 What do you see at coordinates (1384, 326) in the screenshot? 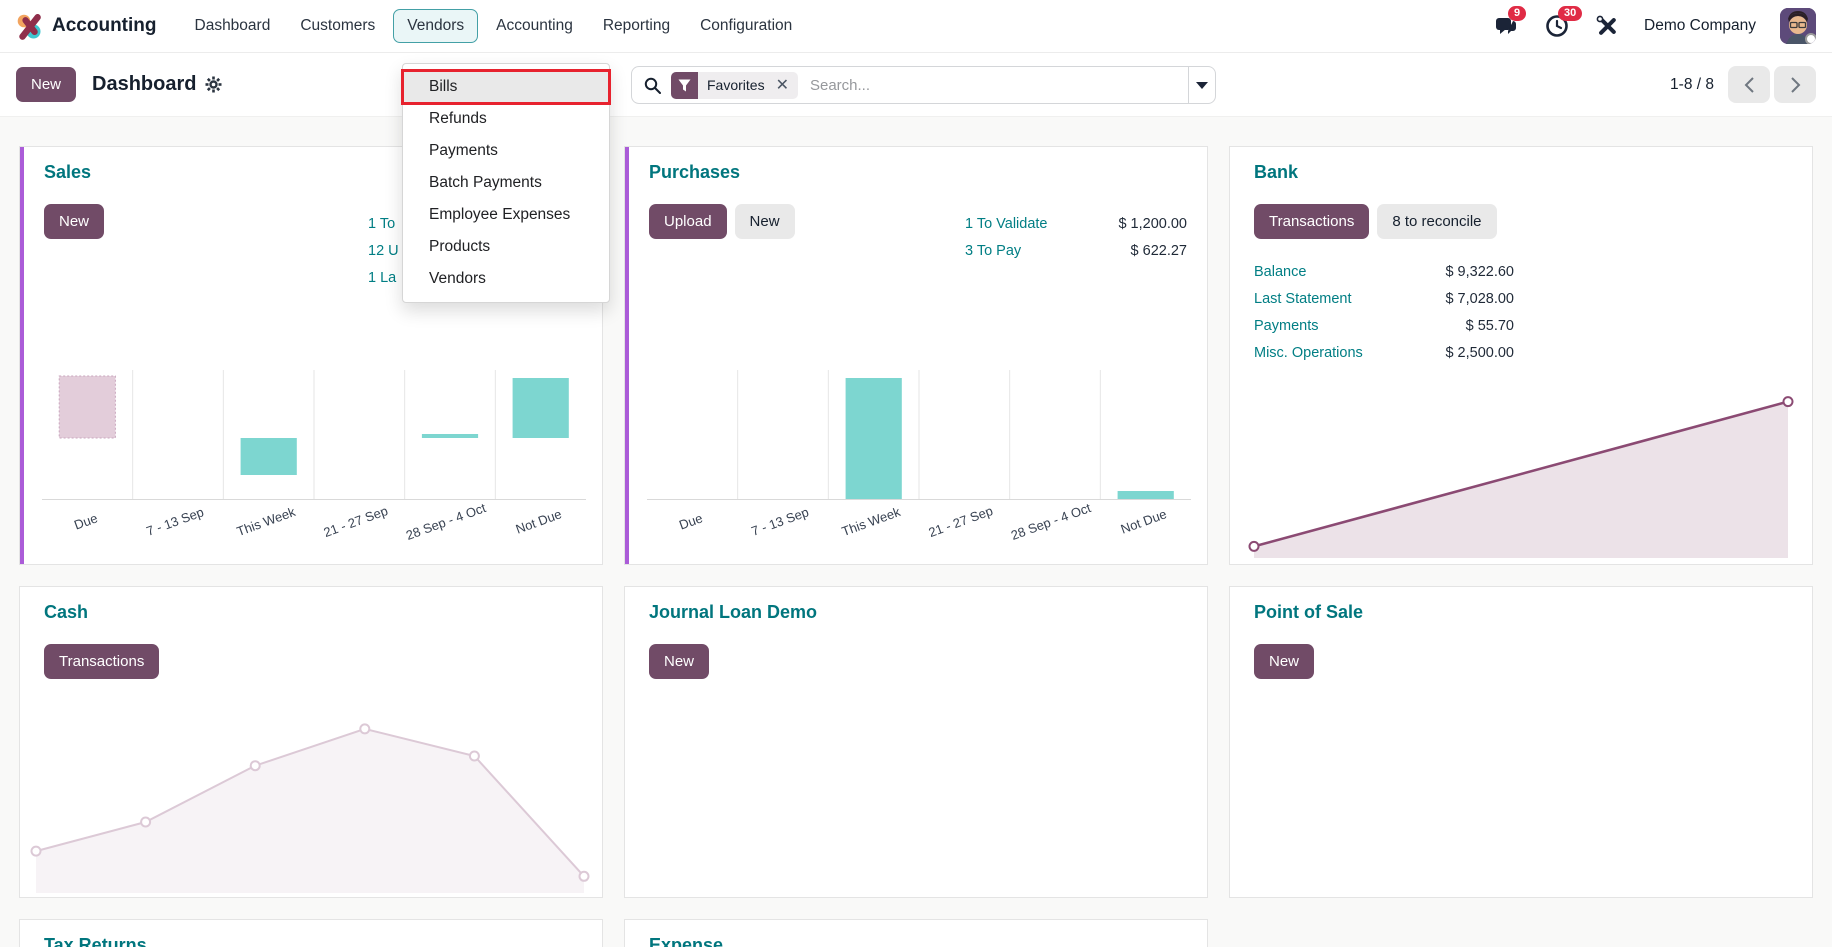
I see `table-row: Payments $ 55.70` at bounding box center [1384, 326].